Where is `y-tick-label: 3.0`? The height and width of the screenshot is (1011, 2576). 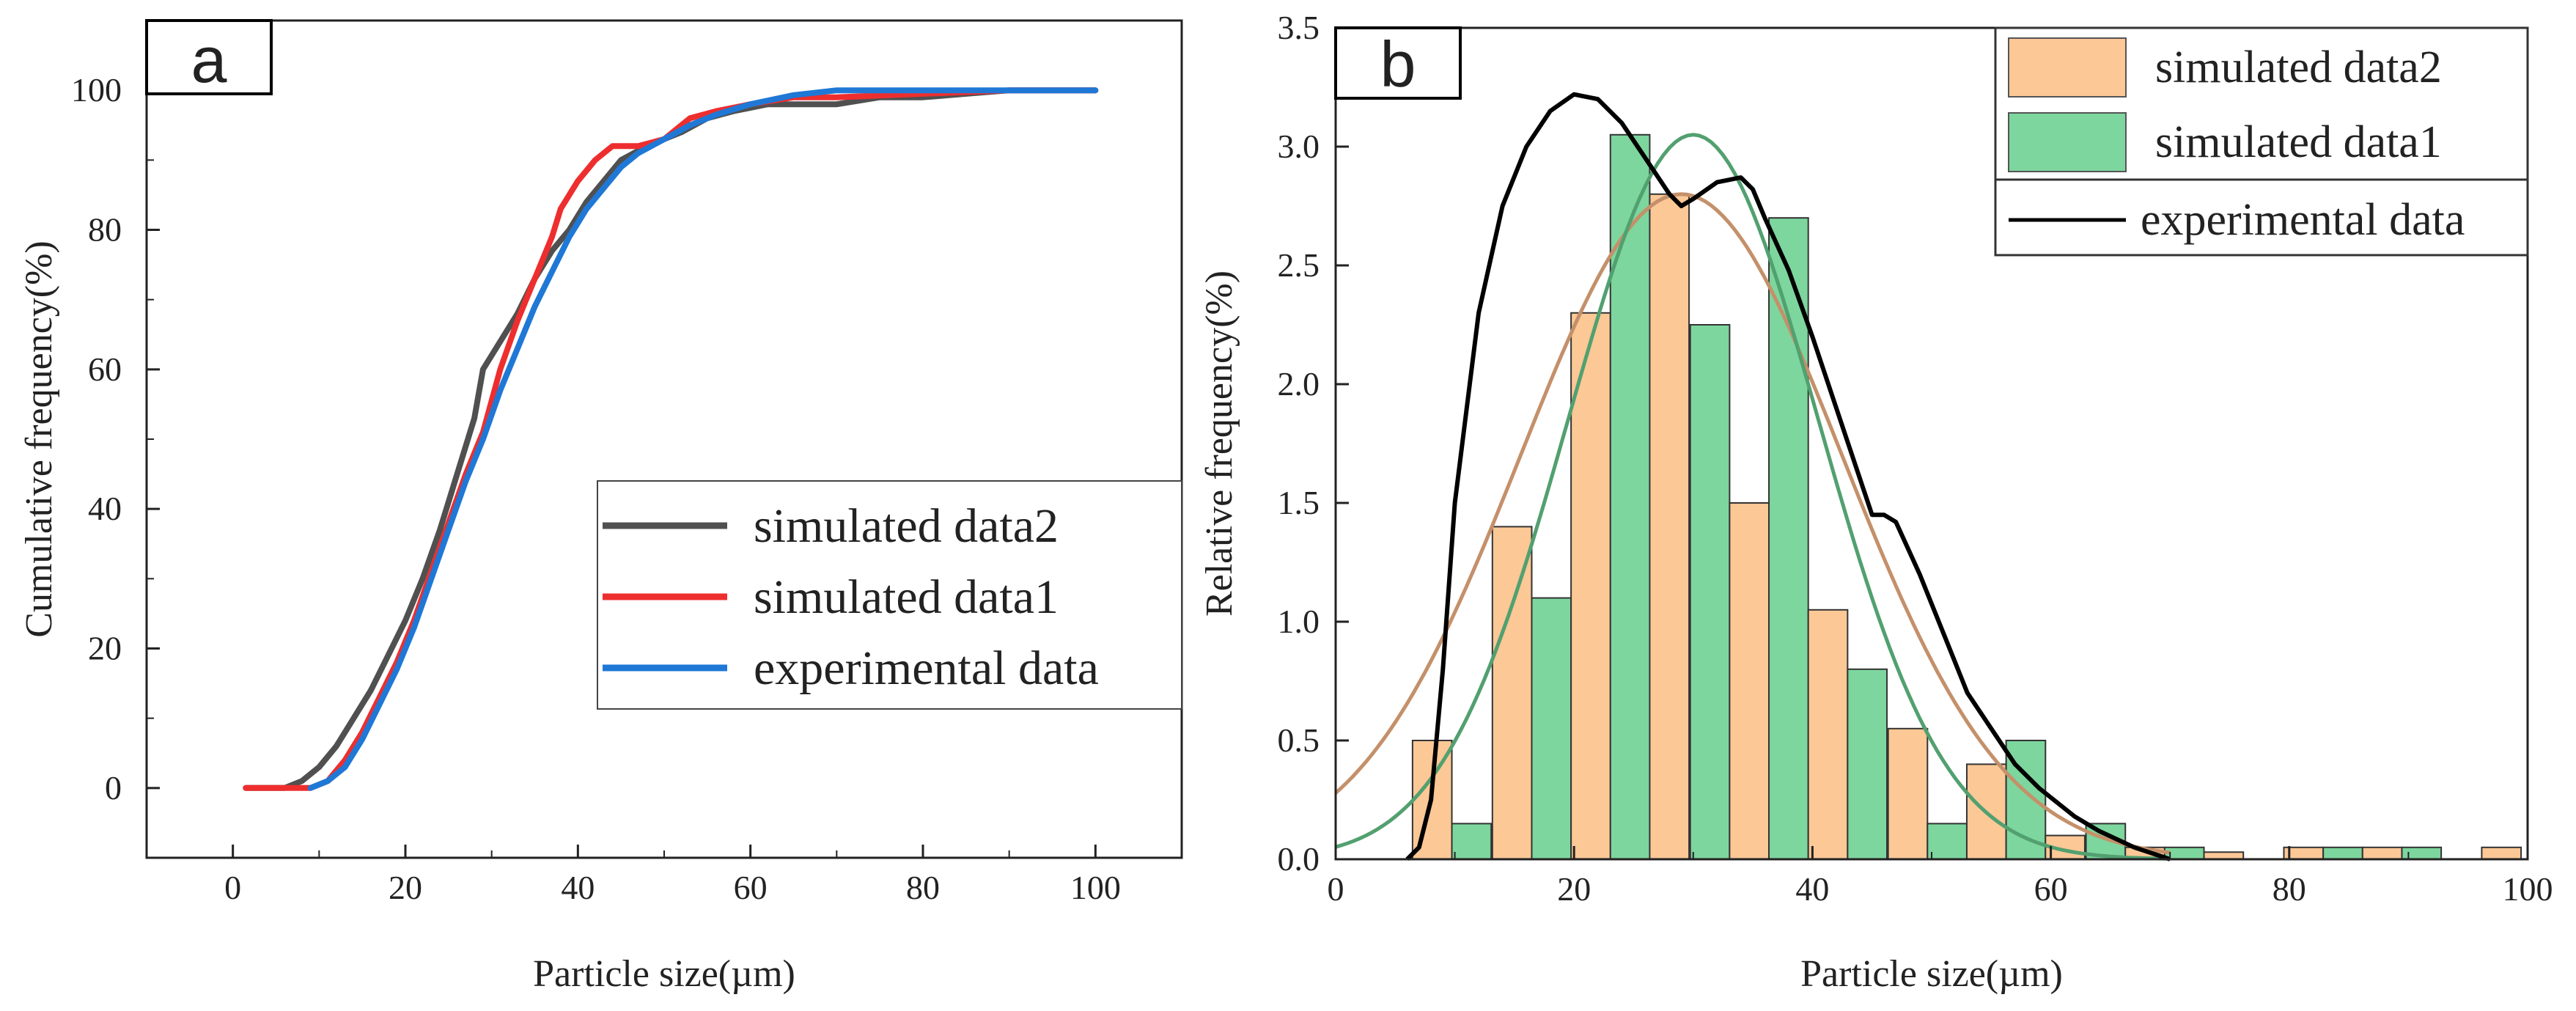 y-tick-label: 3.0 is located at coordinates (1299, 146).